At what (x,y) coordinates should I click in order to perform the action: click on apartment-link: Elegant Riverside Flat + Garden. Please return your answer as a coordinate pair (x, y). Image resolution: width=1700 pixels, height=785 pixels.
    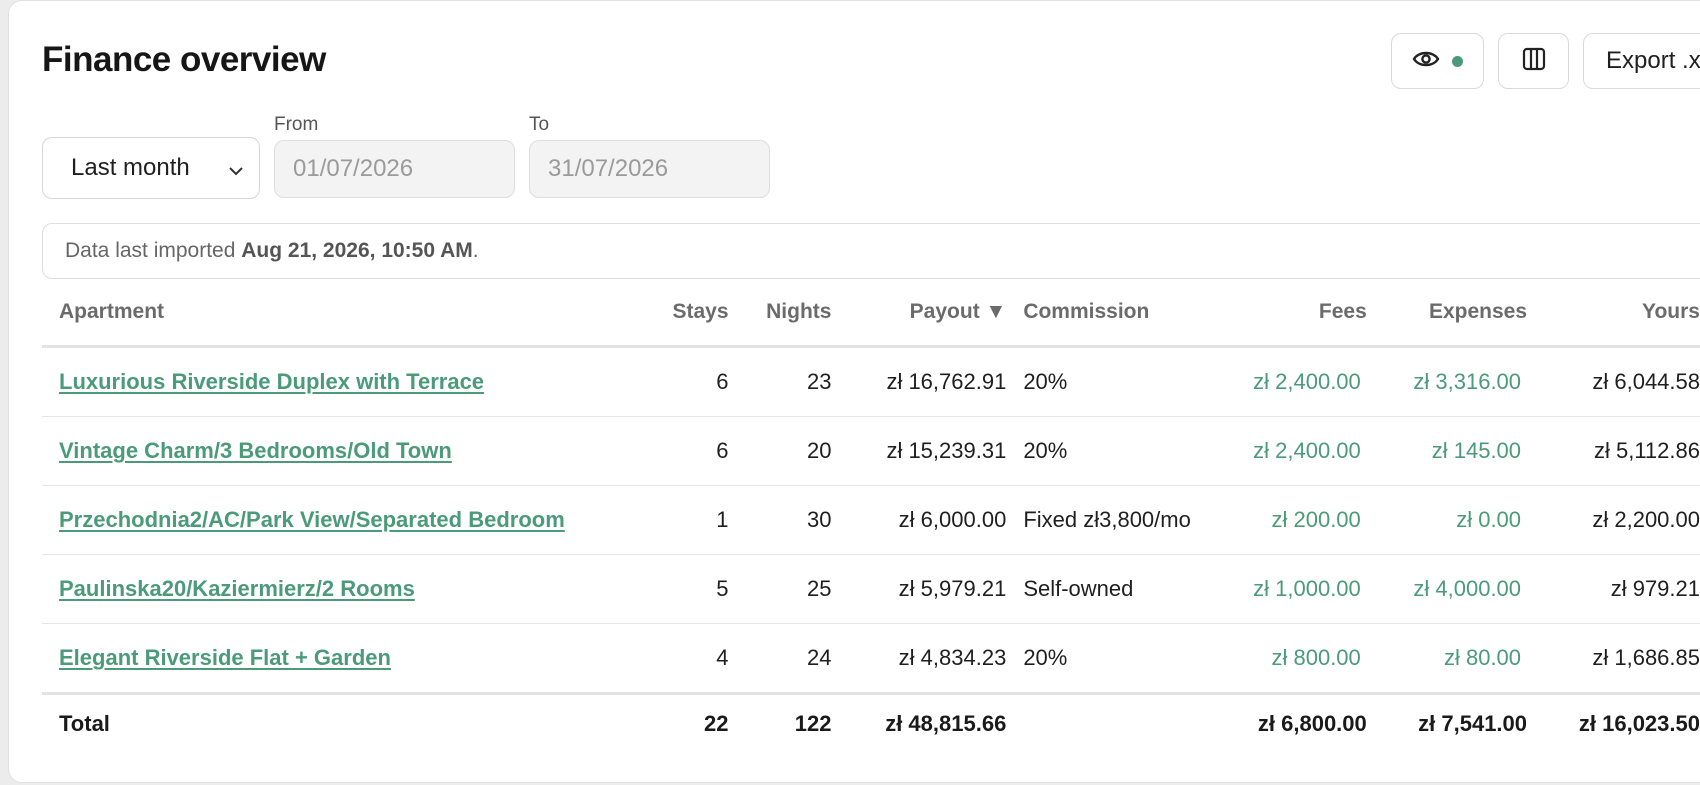
    Looking at the image, I should click on (225, 657).